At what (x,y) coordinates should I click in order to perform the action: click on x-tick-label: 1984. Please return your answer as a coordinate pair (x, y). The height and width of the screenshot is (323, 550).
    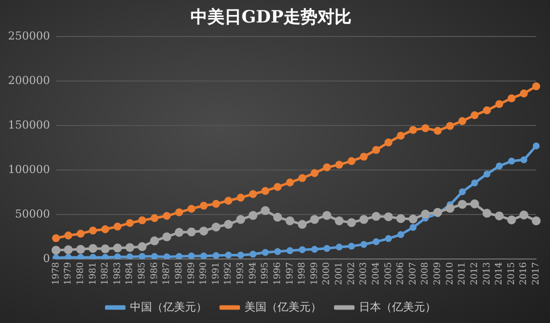
    Looking at the image, I should click on (130, 273).